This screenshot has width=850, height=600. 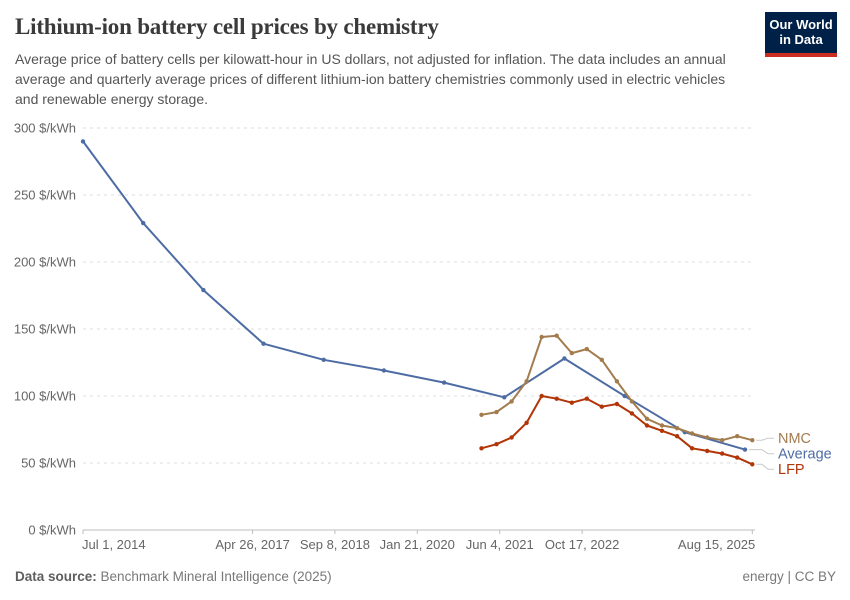 I want to click on y-axis-label: 300 $/kWh, so click(x=45, y=128).